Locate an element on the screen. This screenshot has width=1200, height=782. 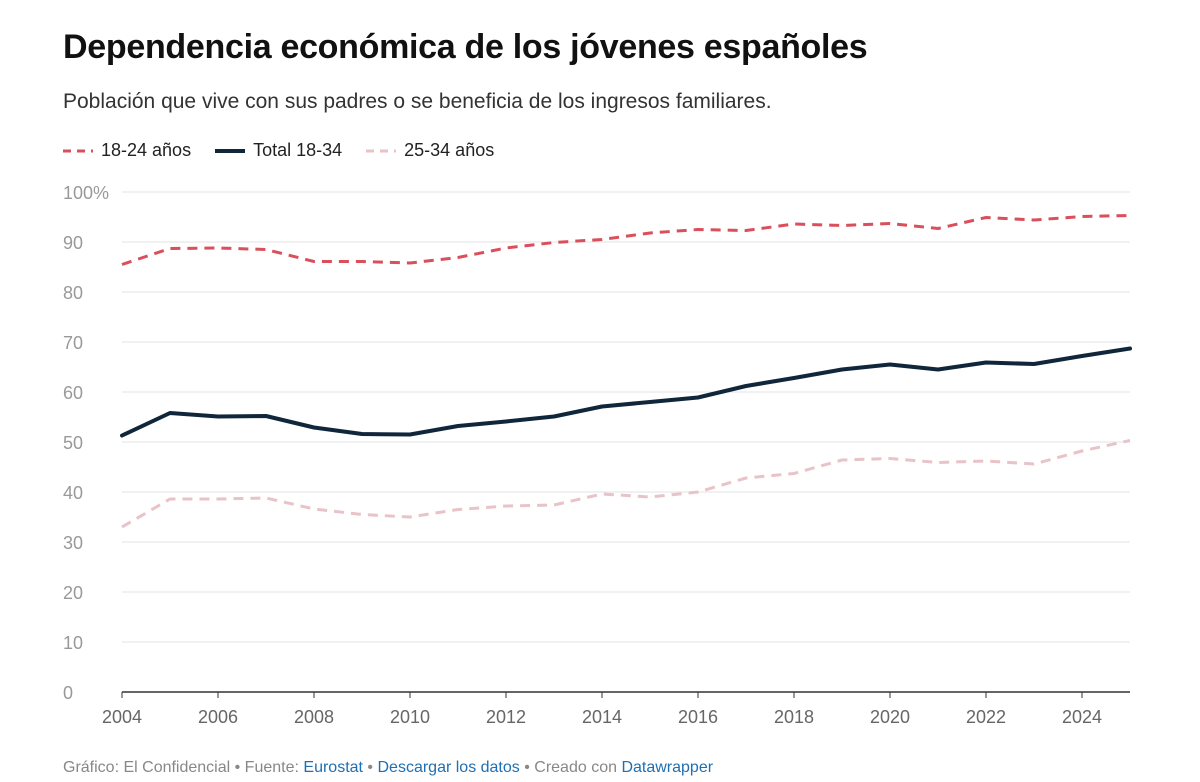
datawrapper-link: Datawrapper is located at coordinates (667, 767).